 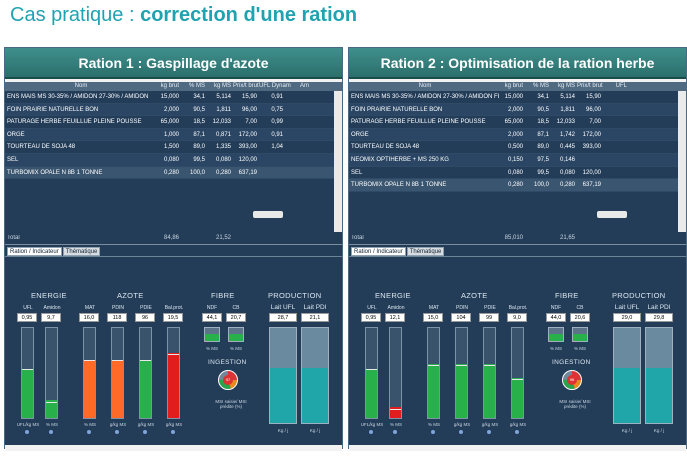 I want to click on table-row: ORGE 1,000 87,1 0,871 172,00 0,91, so click(x=173, y=135).